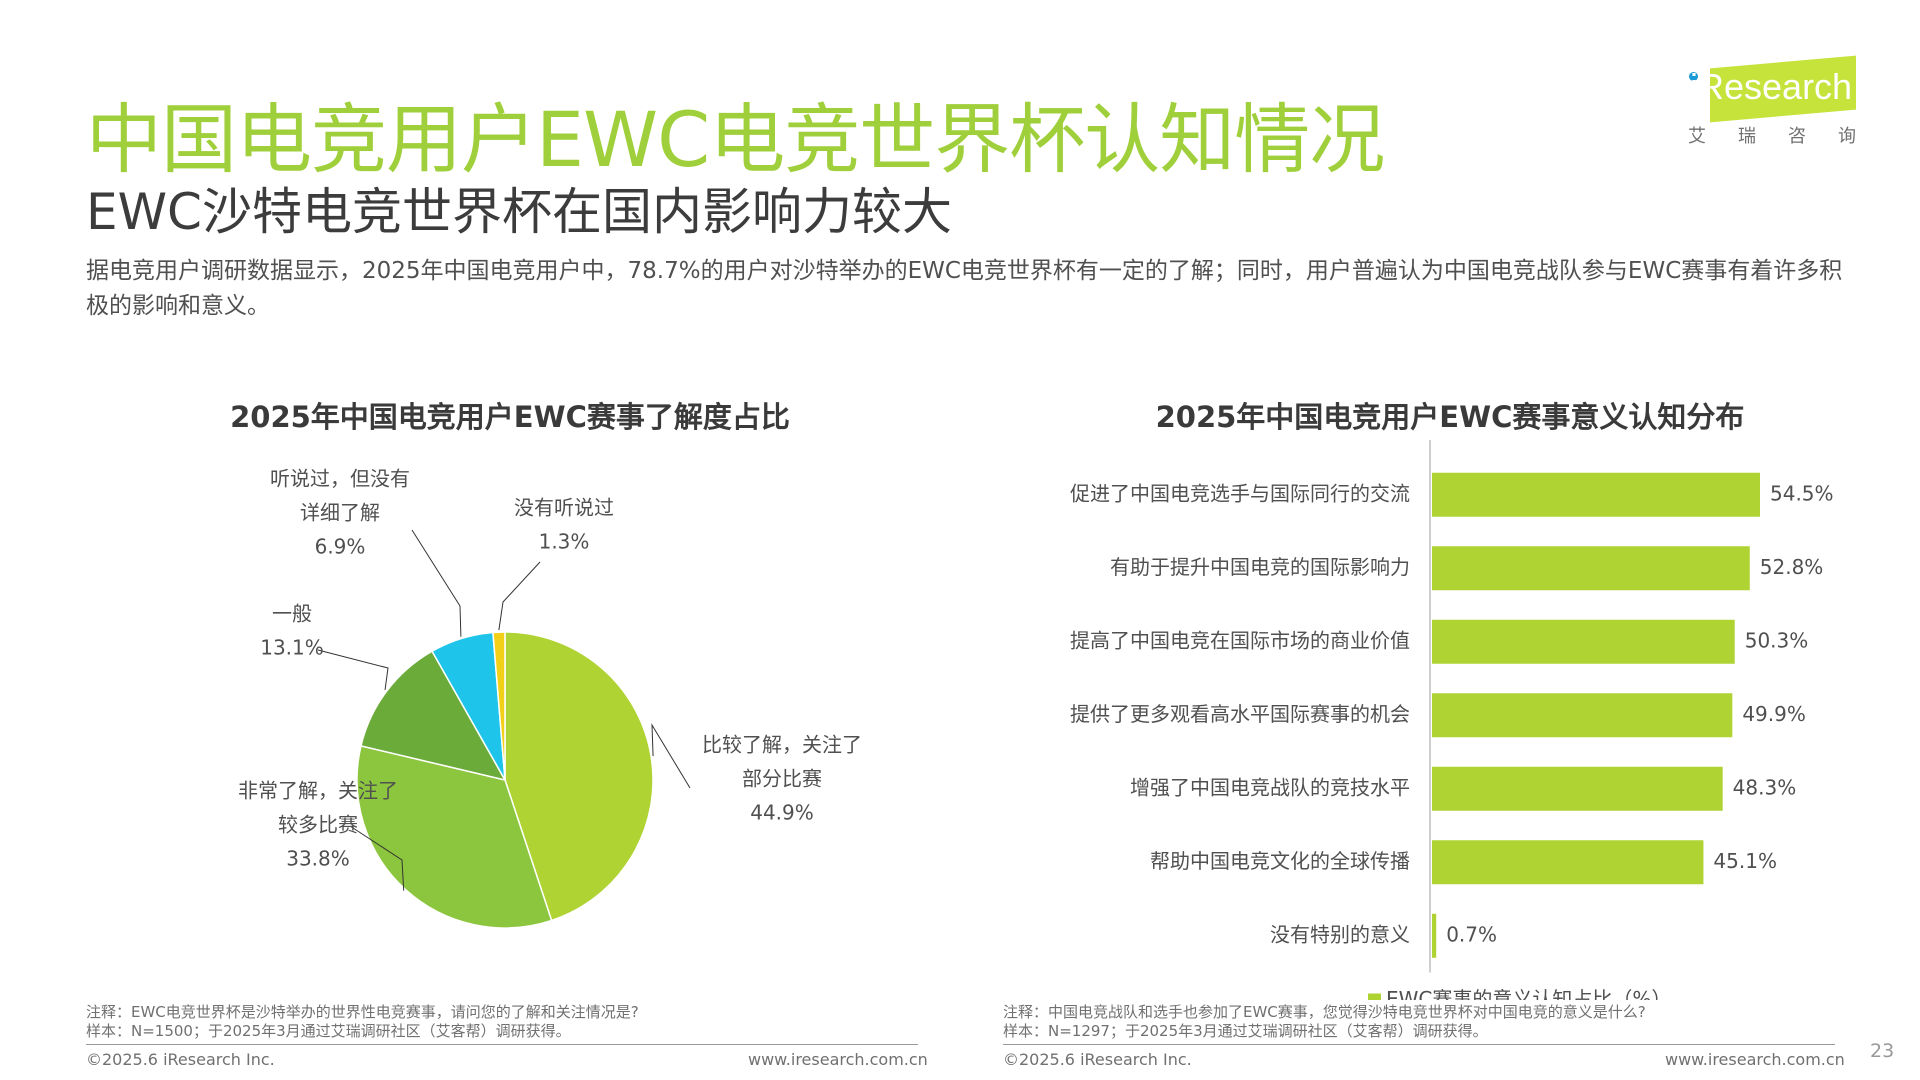 This screenshot has height=1080, width=1920. Describe the element at coordinates (519, 212) in the screenshot. I see `page-subtitle: EWC沙特电竞世界杯在国内影响力较大` at that location.